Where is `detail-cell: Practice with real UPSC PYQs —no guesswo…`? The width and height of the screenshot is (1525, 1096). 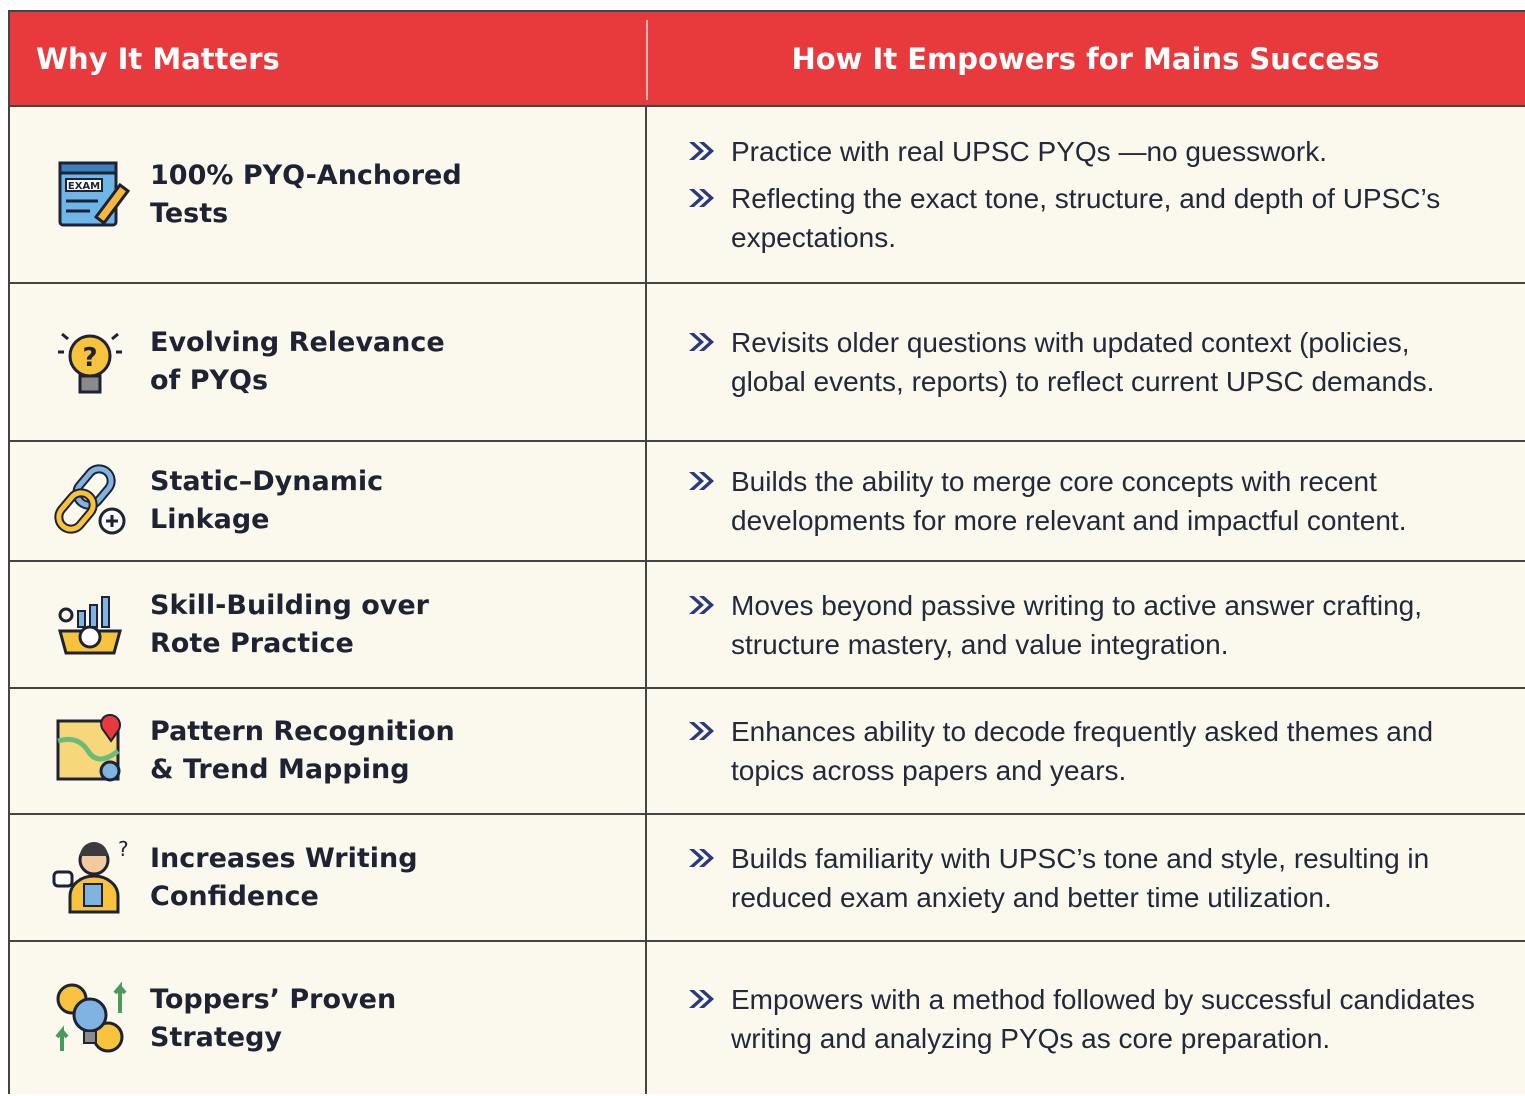
detail-cell: Practice with real UPSC PYQs —no guesswo… is located at coordinates (1086, 194).